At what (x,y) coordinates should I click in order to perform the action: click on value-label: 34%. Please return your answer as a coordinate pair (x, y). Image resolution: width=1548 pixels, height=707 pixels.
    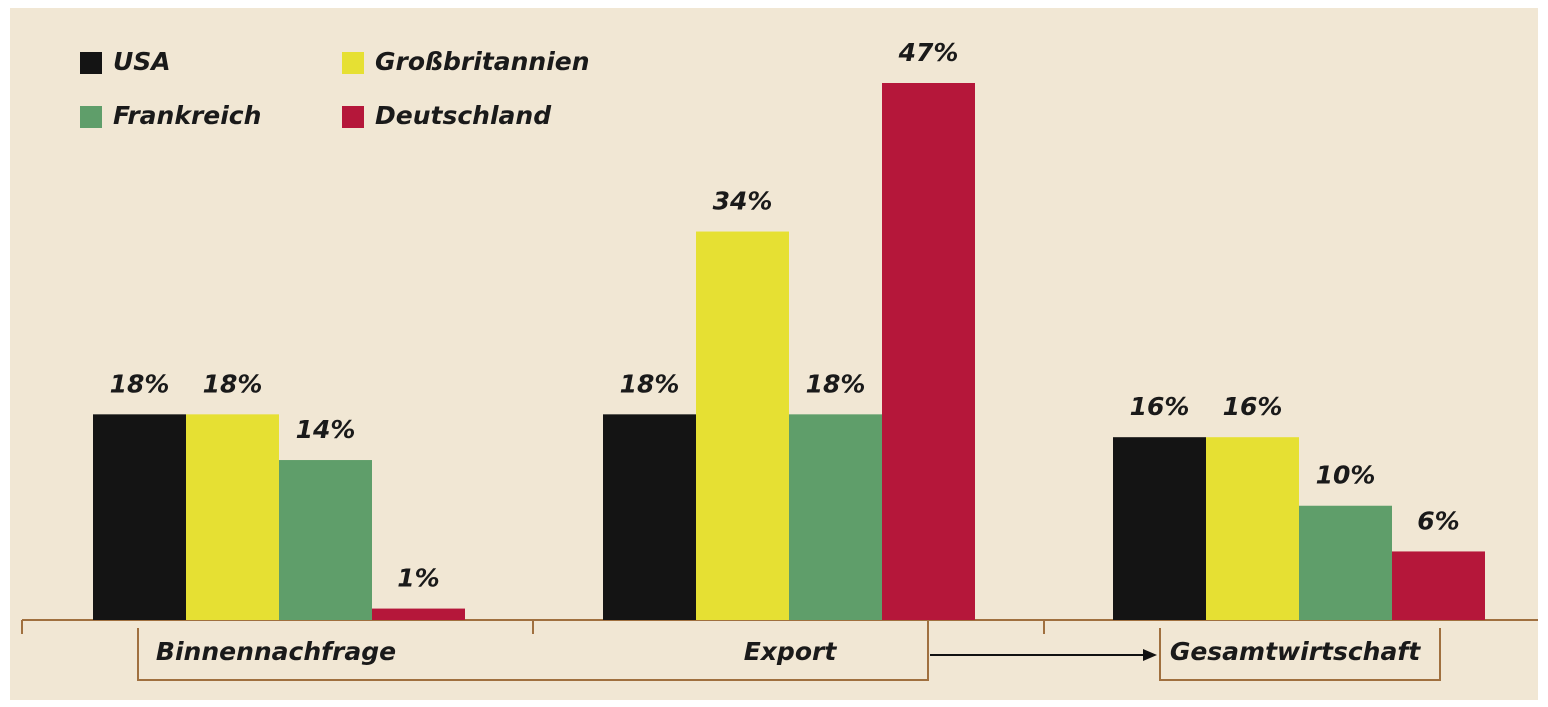
    Looking at the image, I should click on (743, 201).